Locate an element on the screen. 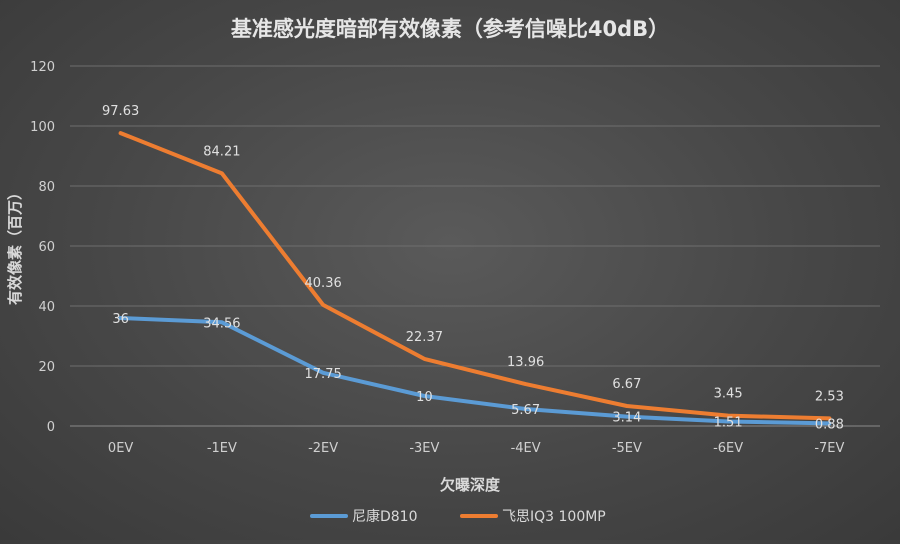 The image size is (900, 544). y-tick-label: 100 is located at coordinates (42, 127).